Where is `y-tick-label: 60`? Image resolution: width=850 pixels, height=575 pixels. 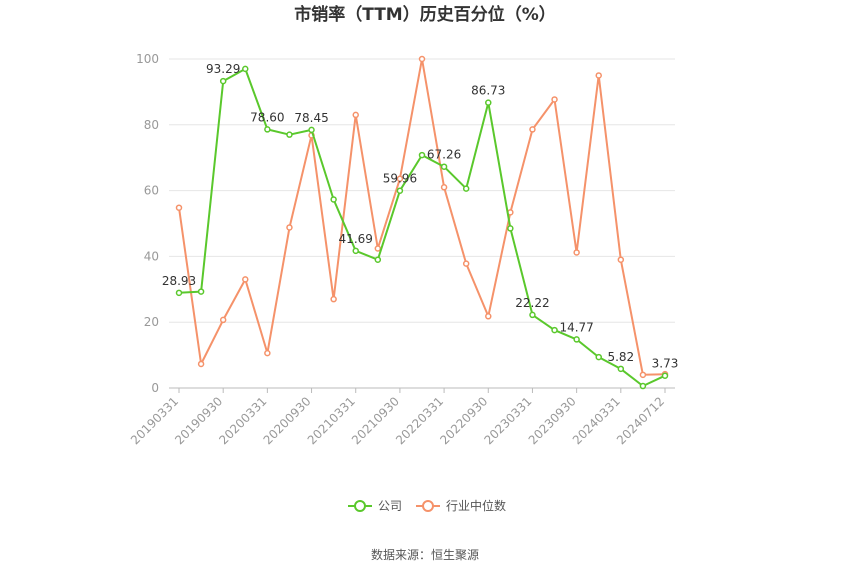
y-tick-label: 60 is located at coordinates (151, 191).